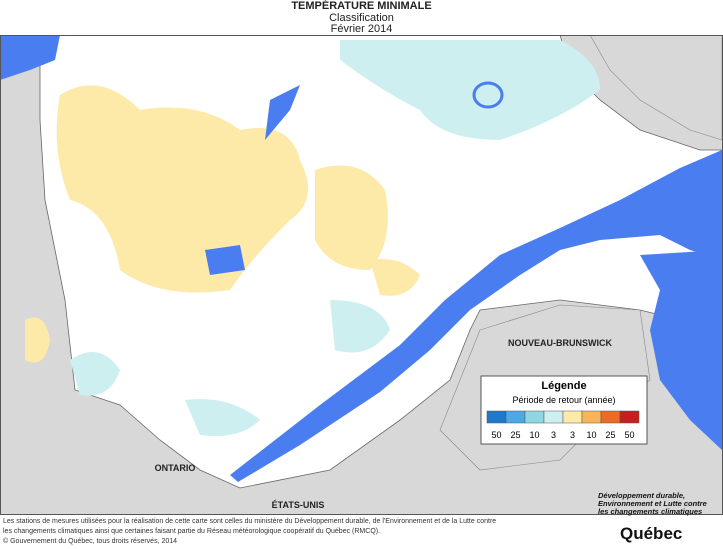  I want to click on subtitle: Classification, so click(361, 18).